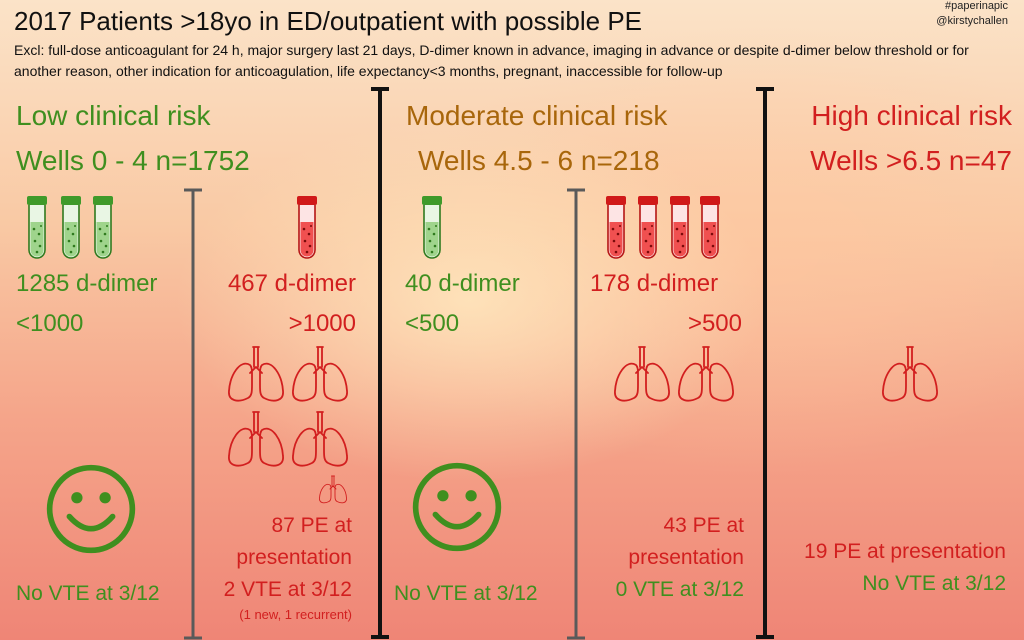 This screenshot has height=640, width=1024. Describe the element at coordinates (703, 525) in the screenshot. I see `moderate-pos-pe-line1: 43 PE at` at that location.